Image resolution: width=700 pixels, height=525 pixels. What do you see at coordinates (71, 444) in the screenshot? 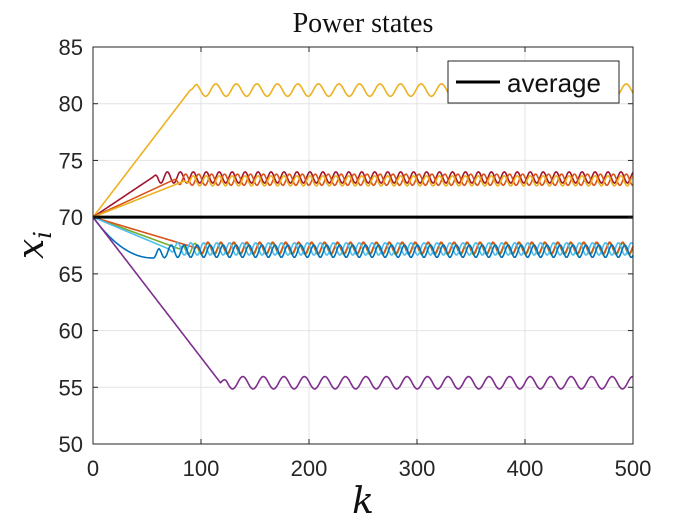
I see `y-tick-label: 50` at bounding box center [71, 444].